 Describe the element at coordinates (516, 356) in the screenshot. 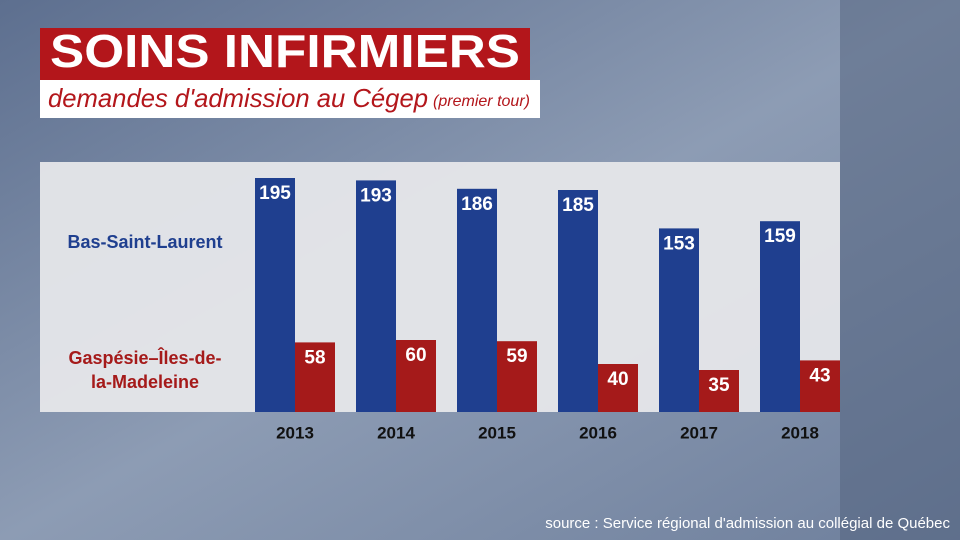

I see `data-label: 59` at that location.